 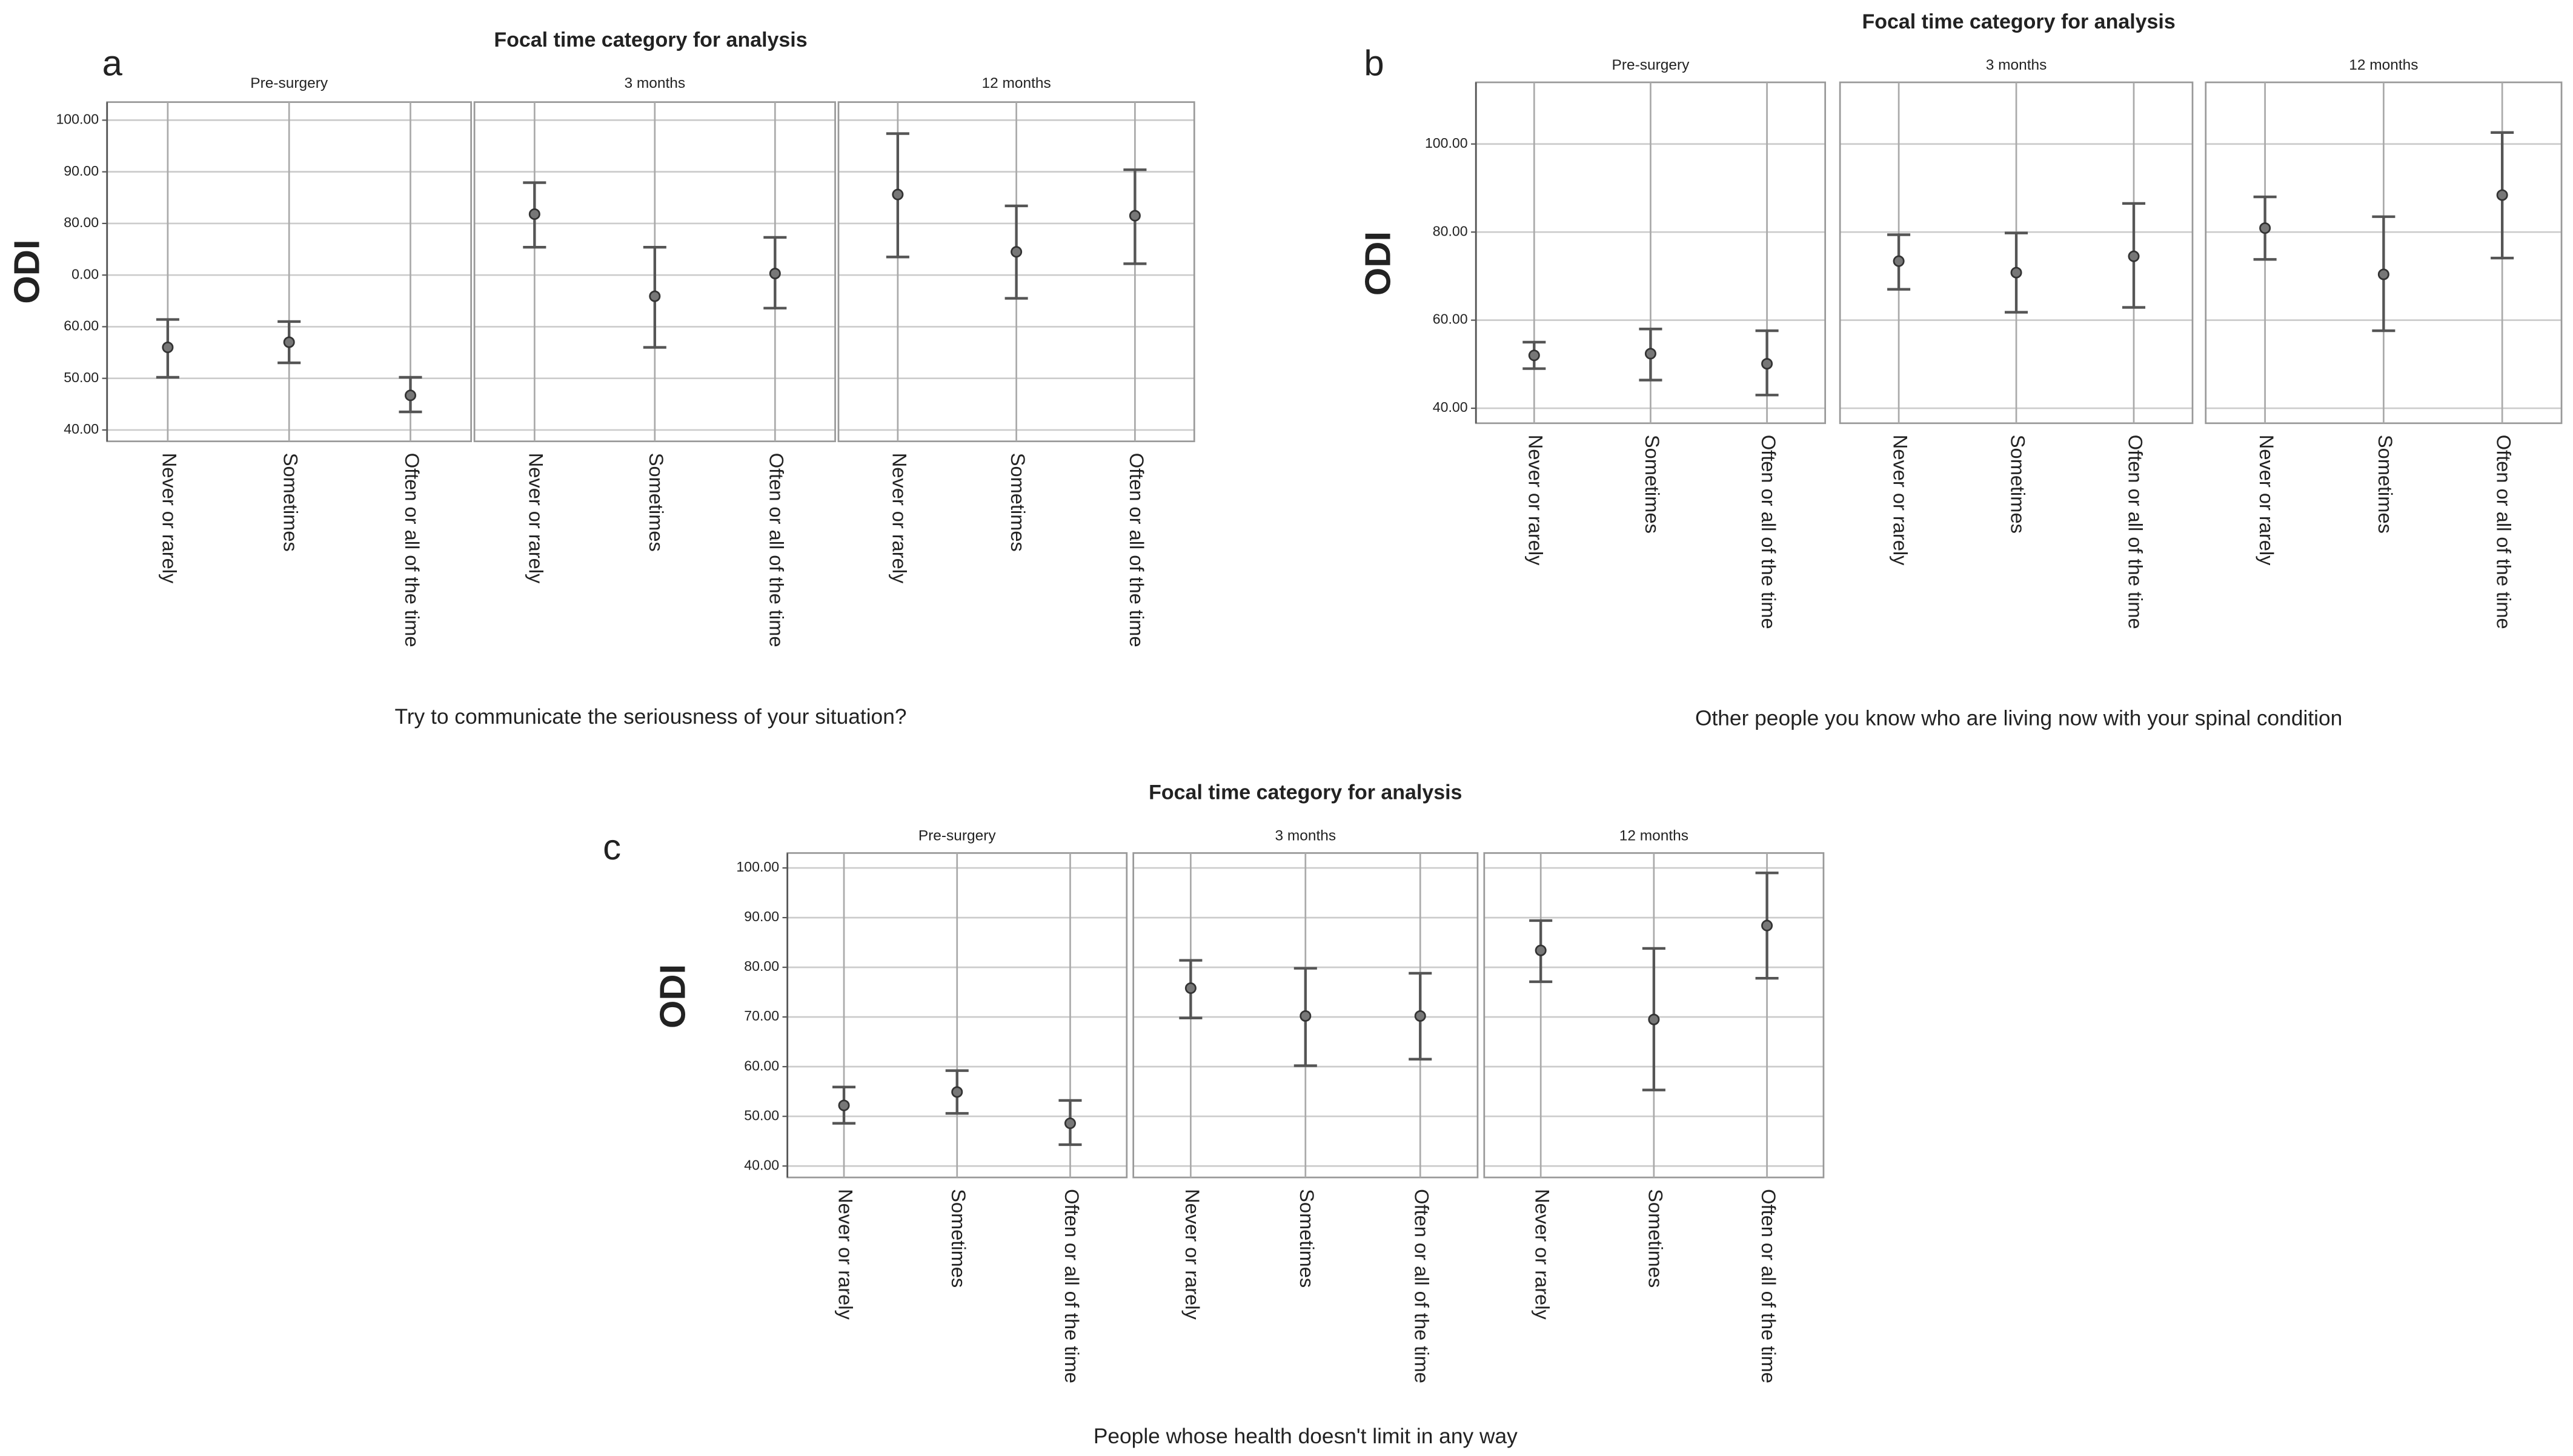 What do you see at coordinates (612, 847) in the screenshot?
I see `panel-letter: c` at bounding box center [612, 847].